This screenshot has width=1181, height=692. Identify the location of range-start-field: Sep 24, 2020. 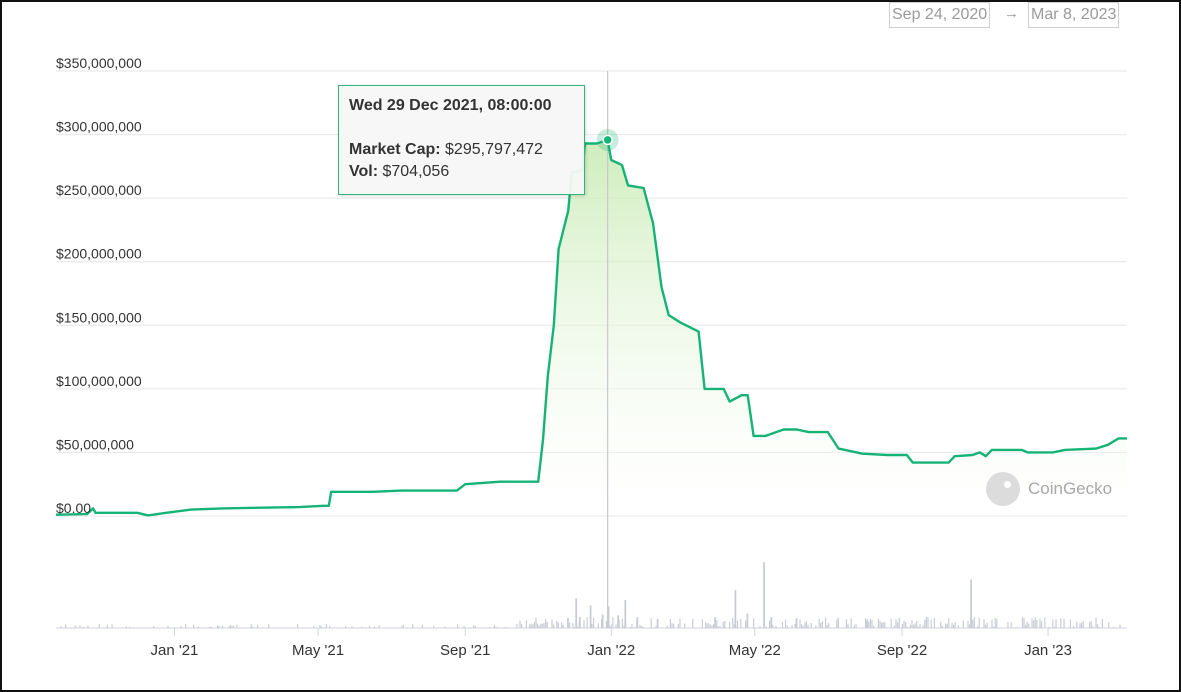
(940, 15).